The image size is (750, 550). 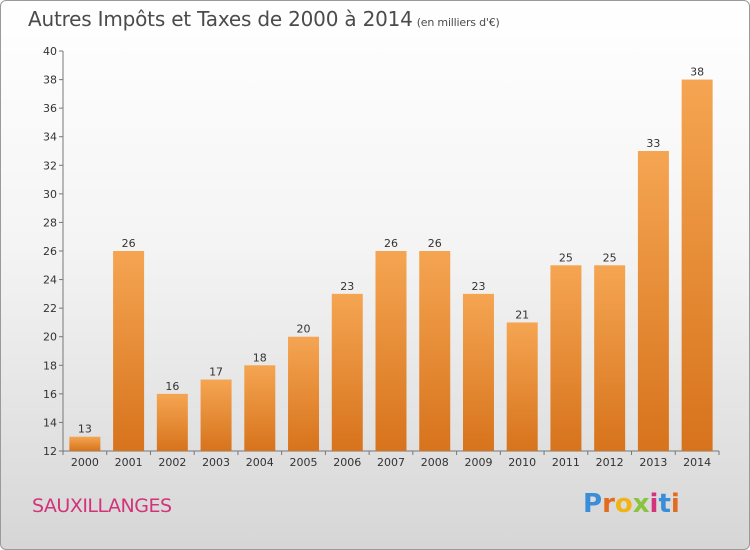 I want to click on bar-value-label: 33, so click(x=653, y=143).